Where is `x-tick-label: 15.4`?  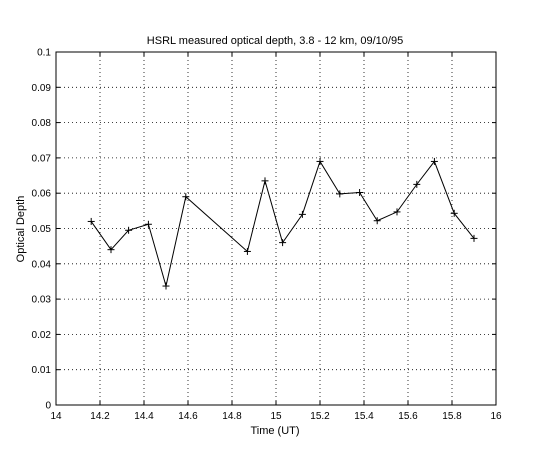
x-tick-label: 15.4 is located at coordinates (364, 416).